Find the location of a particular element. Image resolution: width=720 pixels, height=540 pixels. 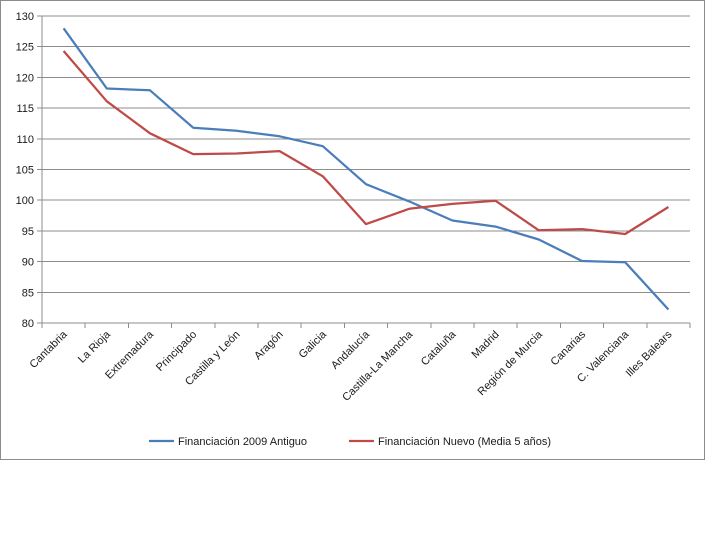

y-tick-label: 95 is located at coordinates (28, 232).